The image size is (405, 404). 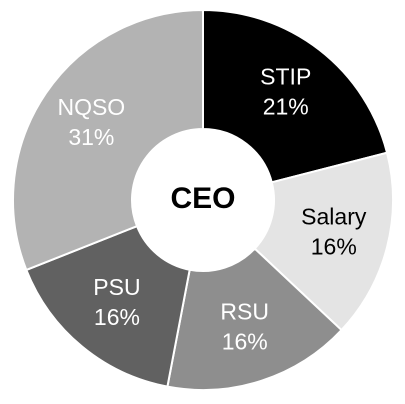 What do you see at coordinates (91, 137) in the screenshot?
I see `segment-value-nqso: 31%` at bounding box center [91, 137].